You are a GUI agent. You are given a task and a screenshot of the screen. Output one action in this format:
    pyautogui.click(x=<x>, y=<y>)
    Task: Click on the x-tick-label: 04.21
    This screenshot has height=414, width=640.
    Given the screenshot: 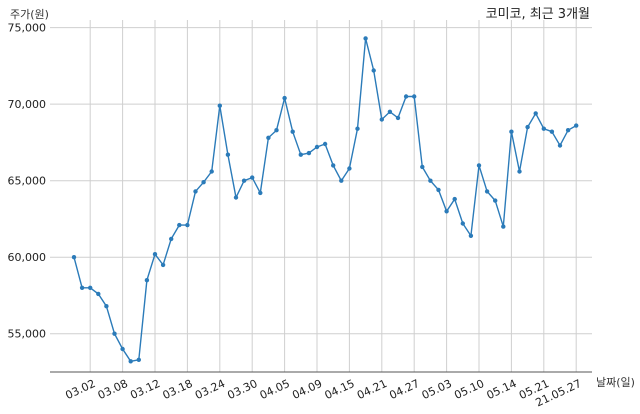 What is the action you would take?
    pyautogui.click(x=372, y=389)
    